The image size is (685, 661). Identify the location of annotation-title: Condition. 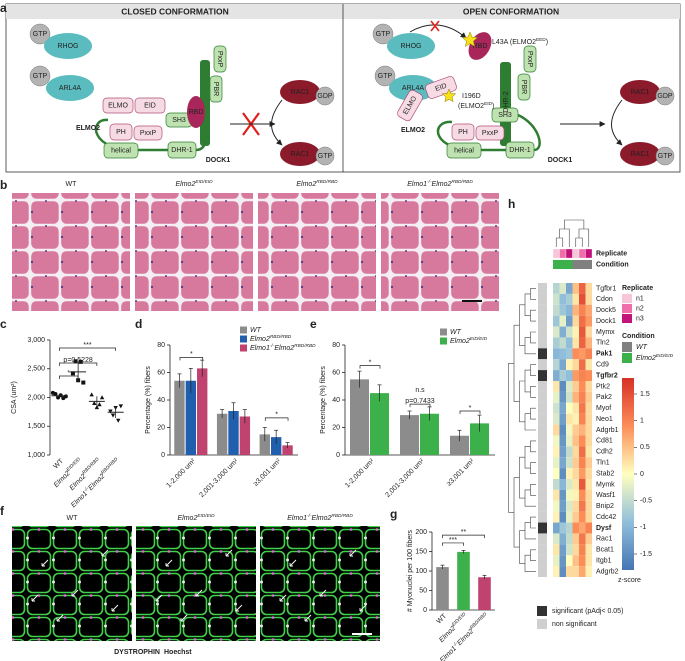
(612, 264).